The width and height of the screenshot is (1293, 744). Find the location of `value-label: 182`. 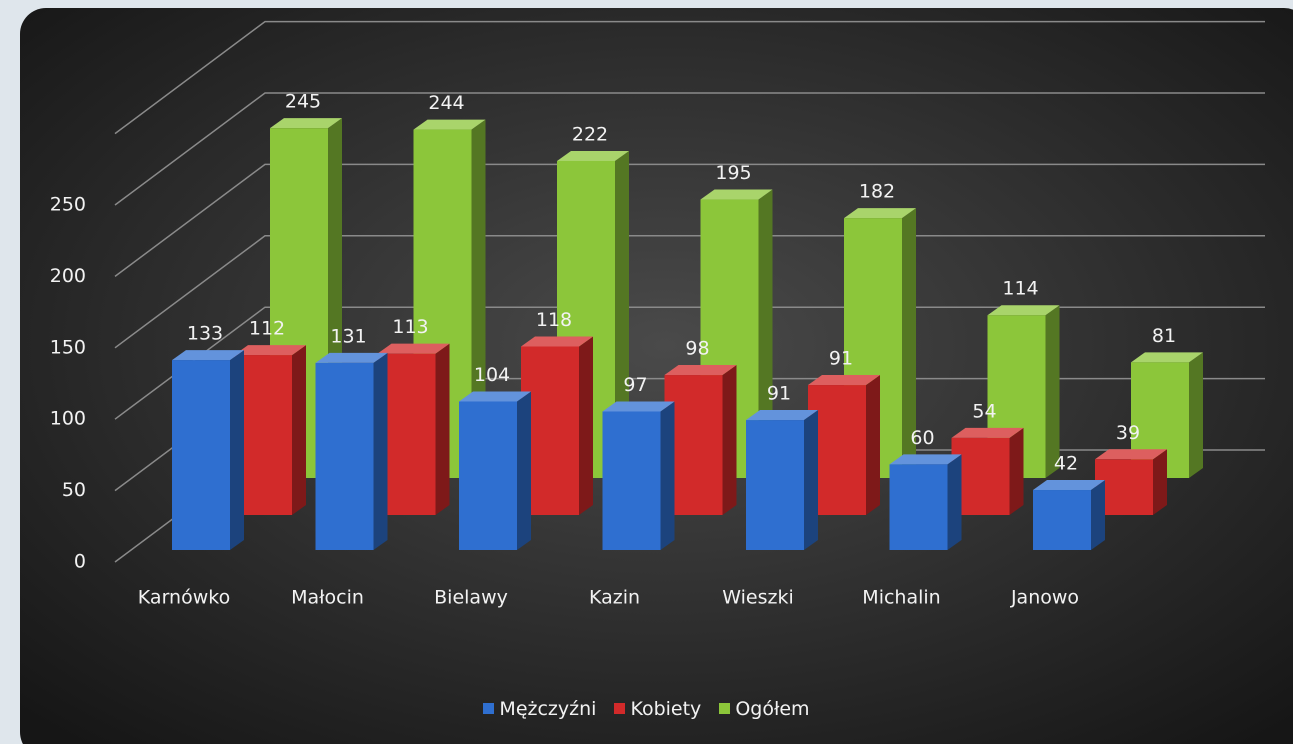

value-label: 182 is located at coordinates (877, 192).